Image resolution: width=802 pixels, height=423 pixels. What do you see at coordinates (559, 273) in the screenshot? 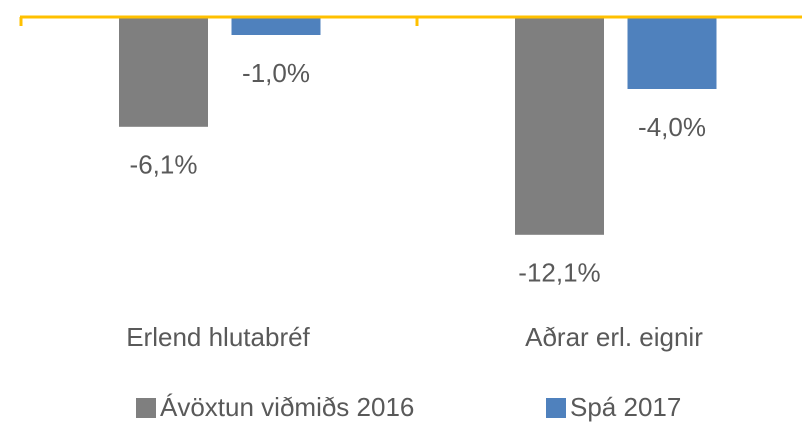
I see `data-label: -12,1%` at bounding box center [559, 273].